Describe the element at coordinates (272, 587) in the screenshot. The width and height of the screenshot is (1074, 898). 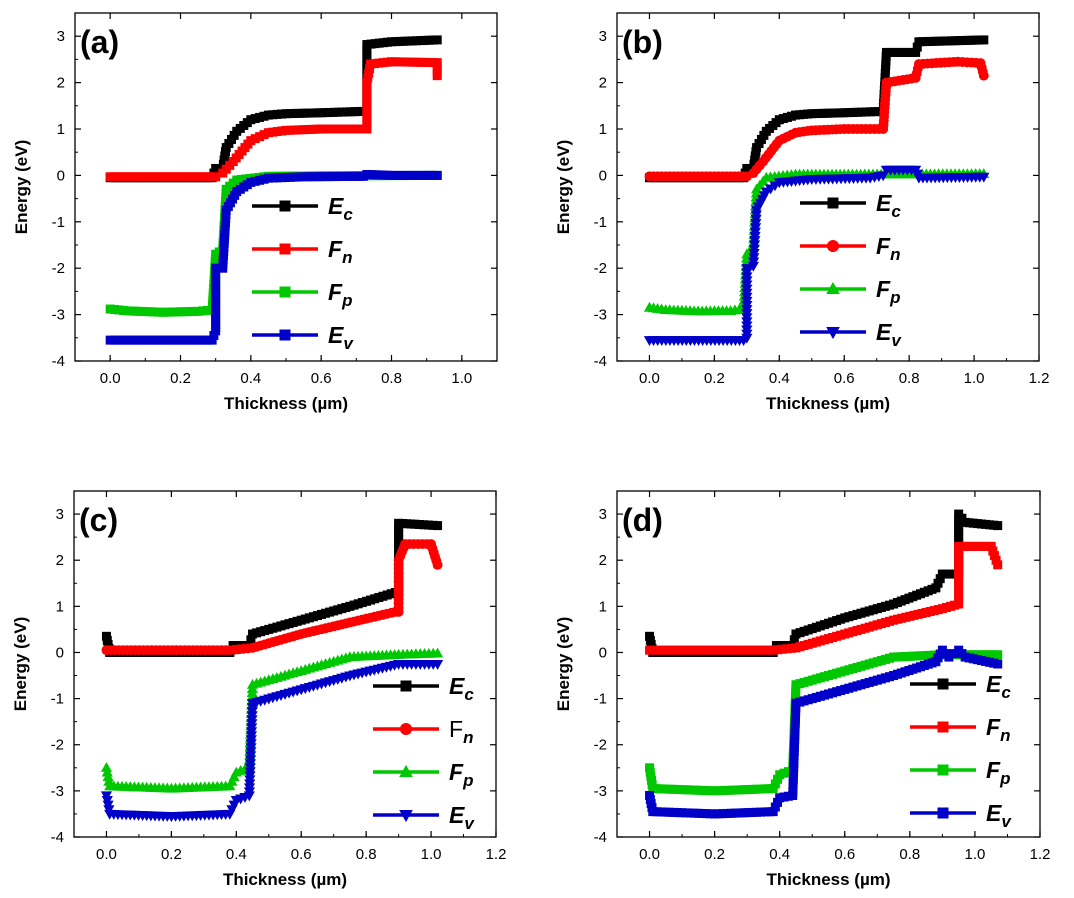
I see `series-markers-Ec` at that location.